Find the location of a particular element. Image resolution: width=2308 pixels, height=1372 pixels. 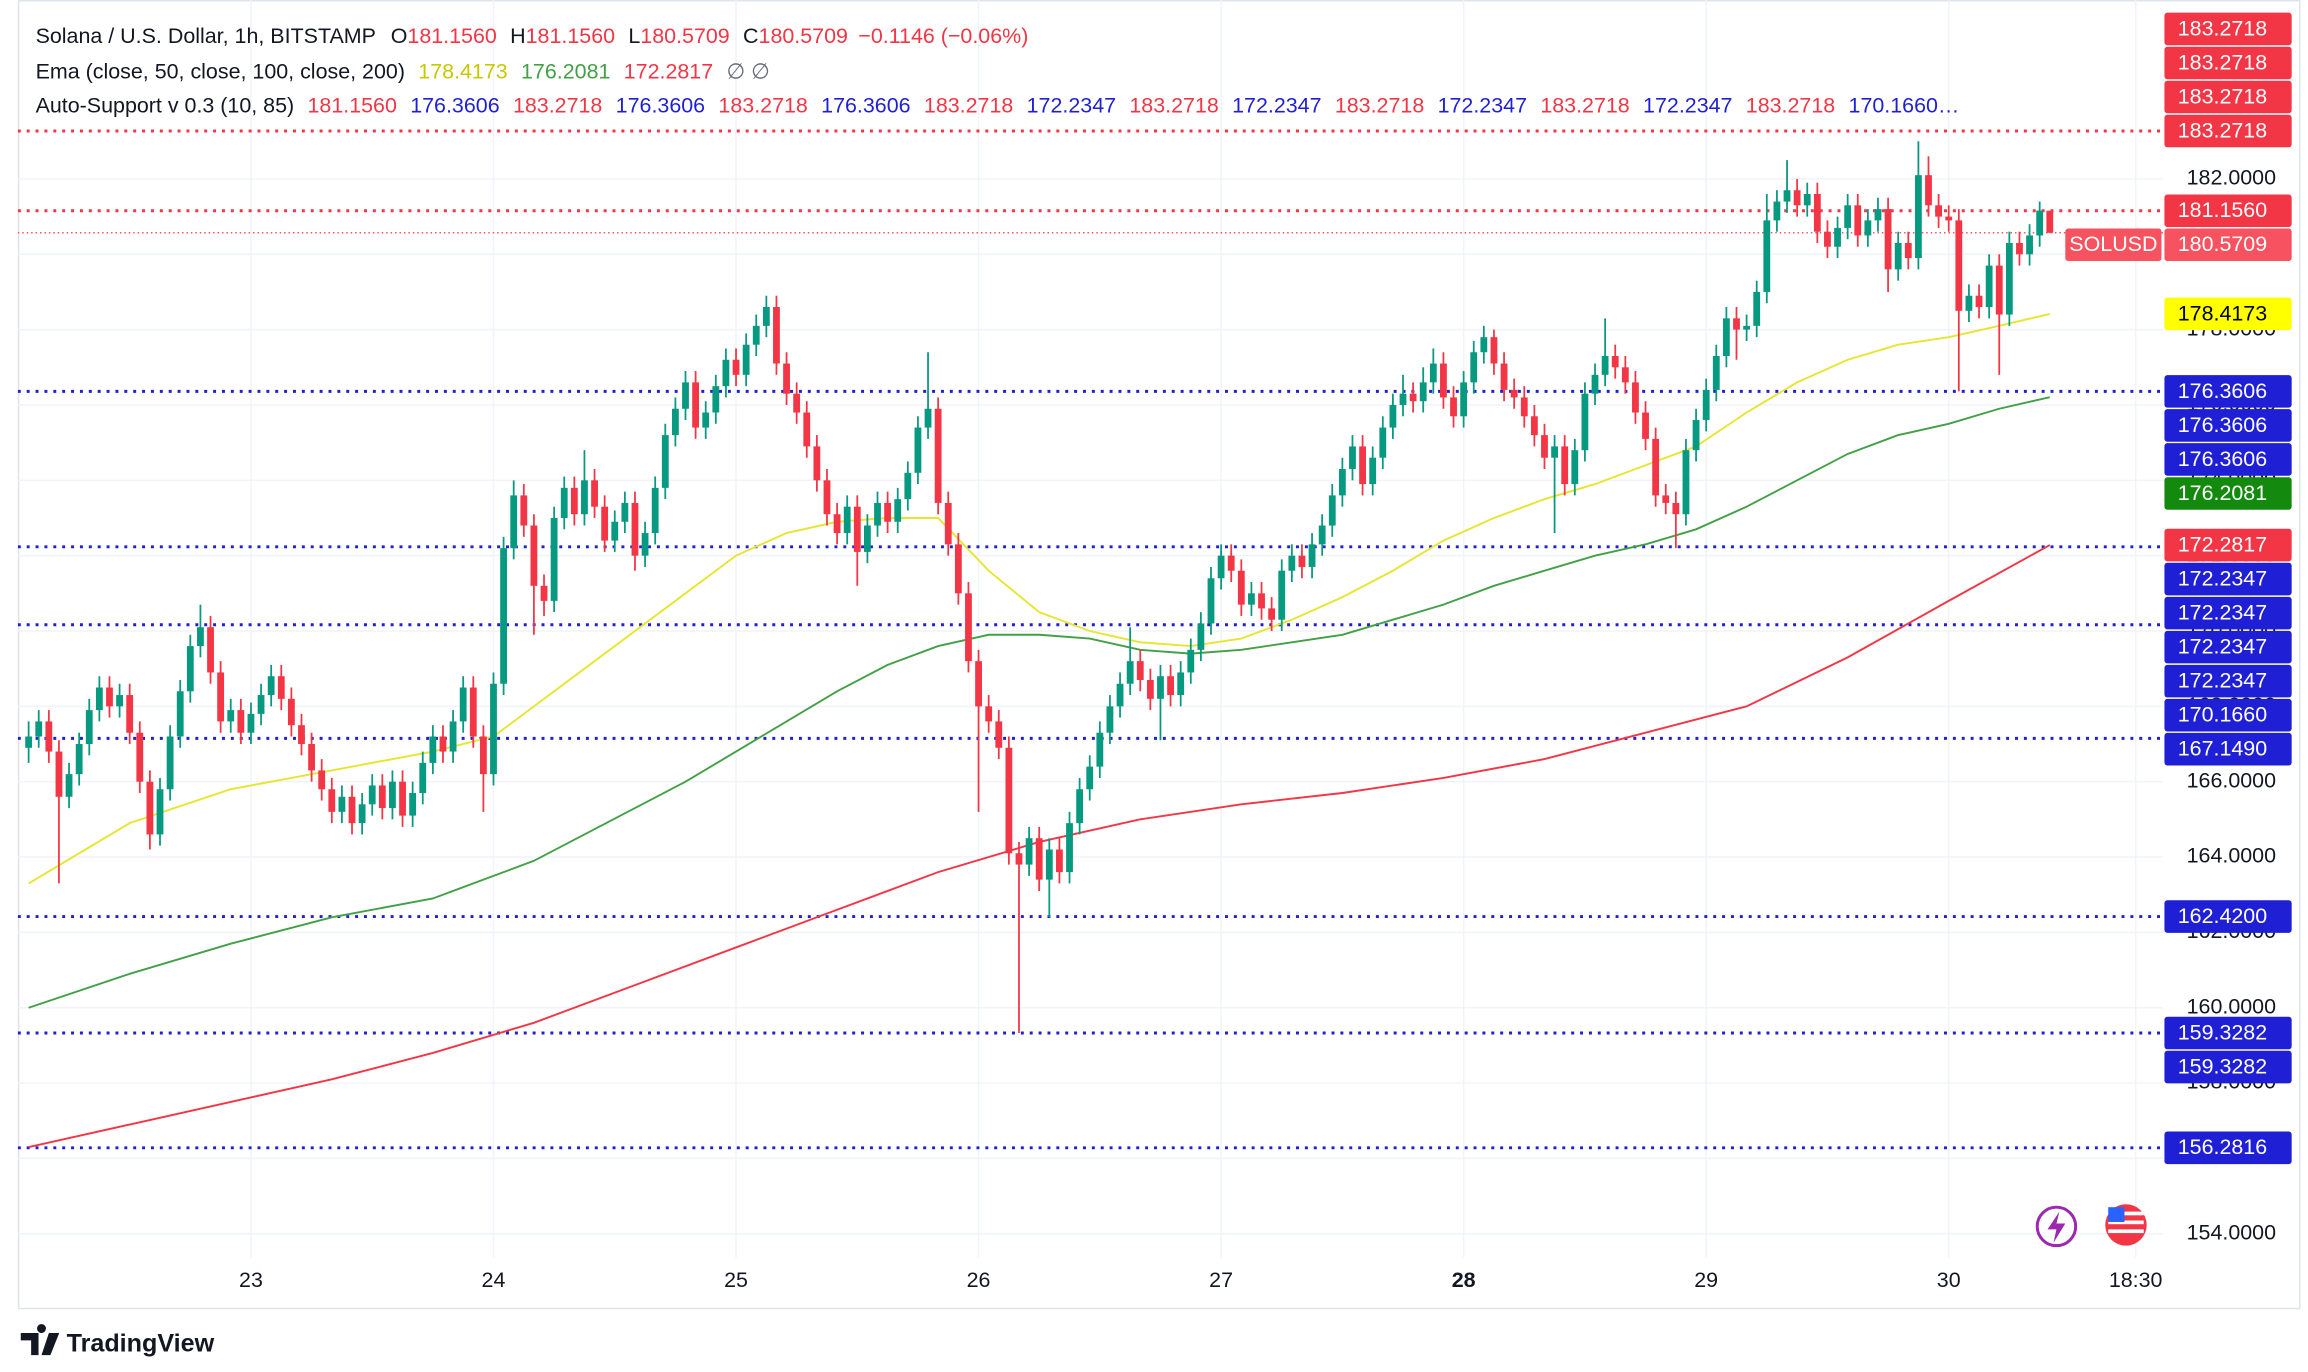

price-badge-label: 176.2081 is located at coordinates (2222, 493).